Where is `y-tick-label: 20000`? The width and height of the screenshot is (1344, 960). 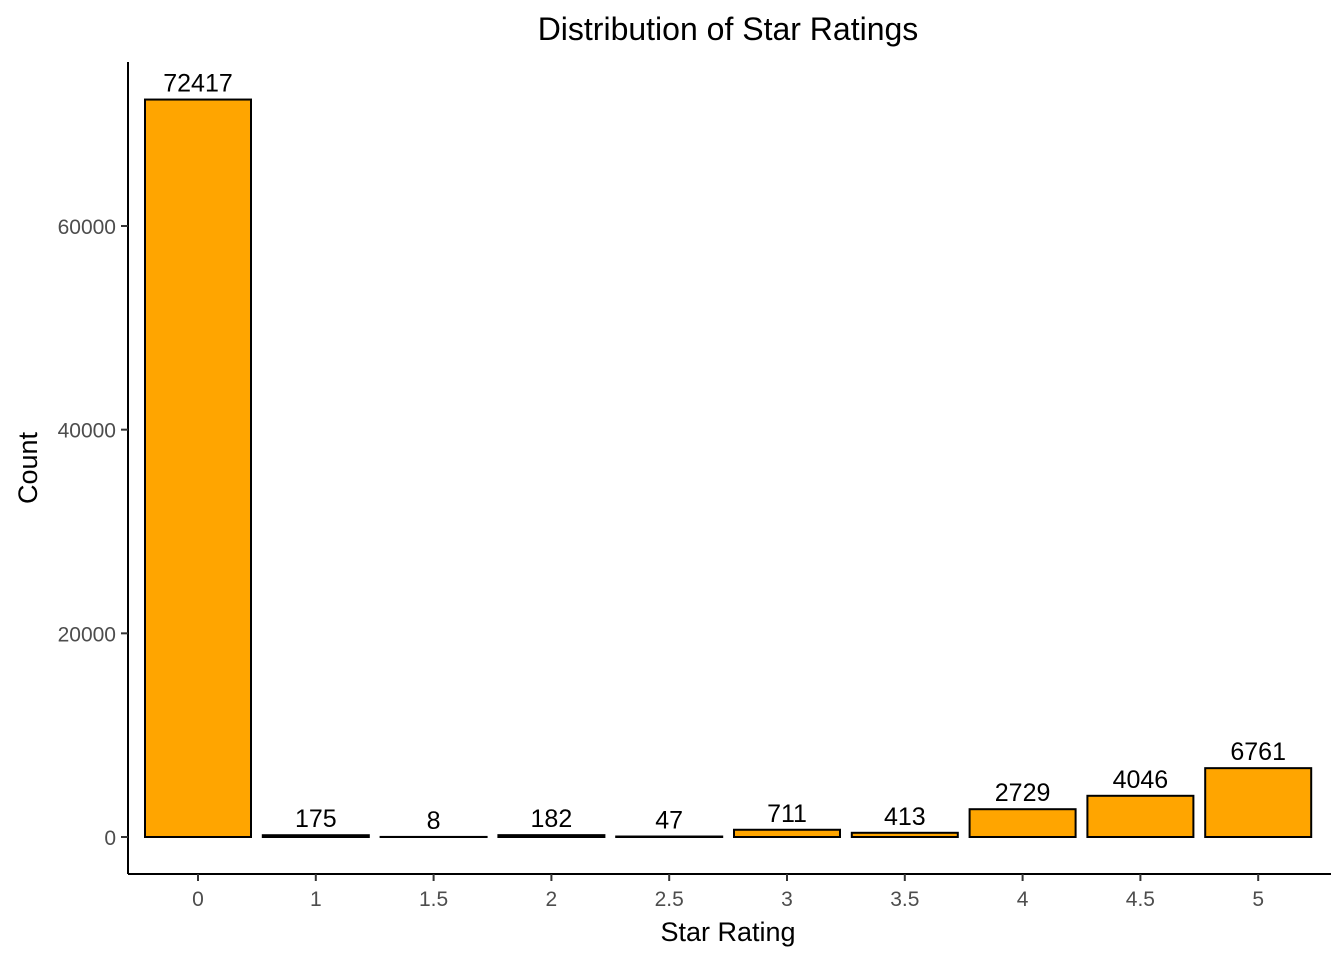 y-tick-label: 20000 is located at coordinates (87, 634).